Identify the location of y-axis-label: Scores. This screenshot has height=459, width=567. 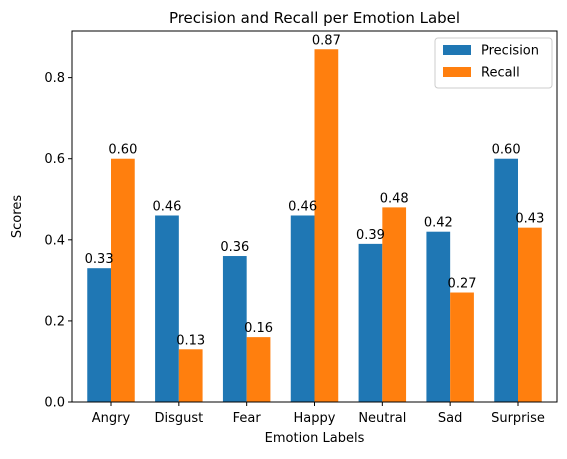
(17, 216).